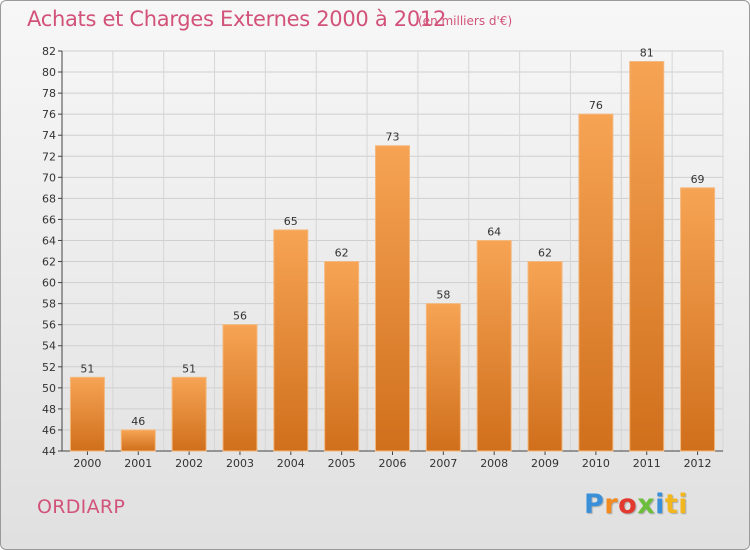  Describe the element at coordinates (49, 156) in the screenshot. I see `y-tick-label: 72` at that location.